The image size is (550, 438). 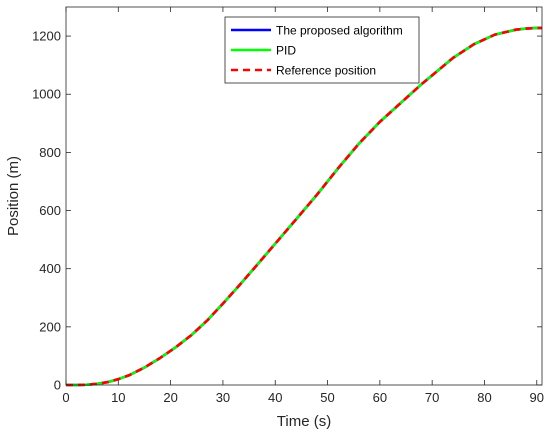 What do you see at coordinates (484, 397) in the screenshot?
I see `x-tick-label-8: 80` at bounding box center [484, 397].